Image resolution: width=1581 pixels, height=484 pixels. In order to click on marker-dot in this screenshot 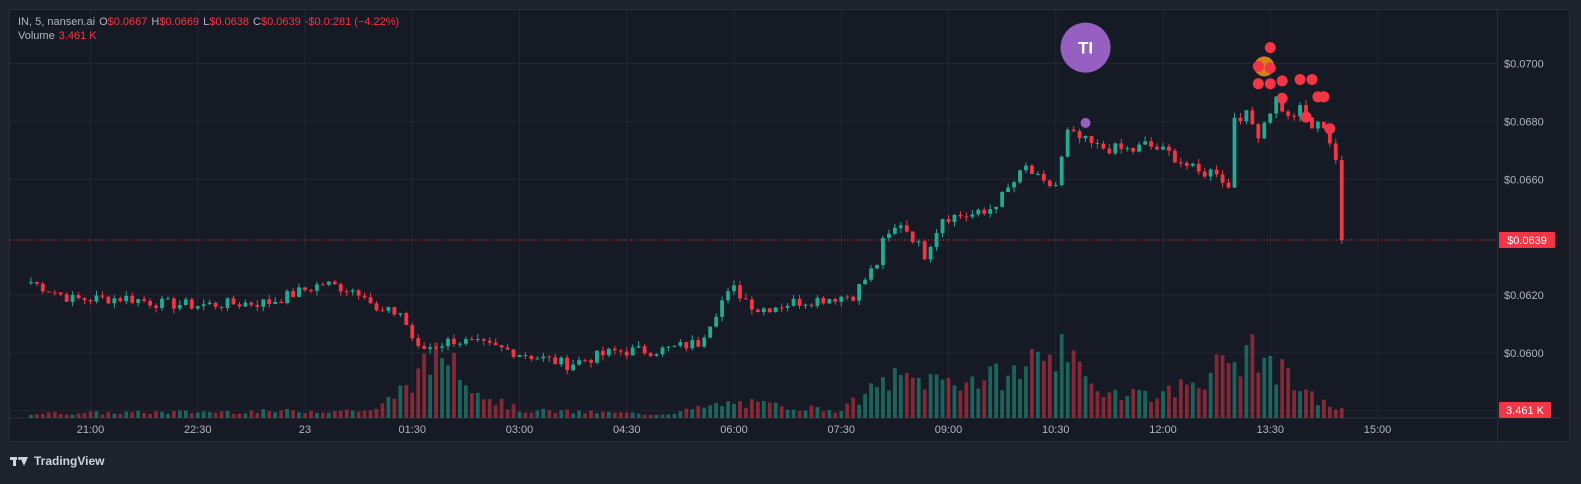, I will do `click(1085, 122)`.